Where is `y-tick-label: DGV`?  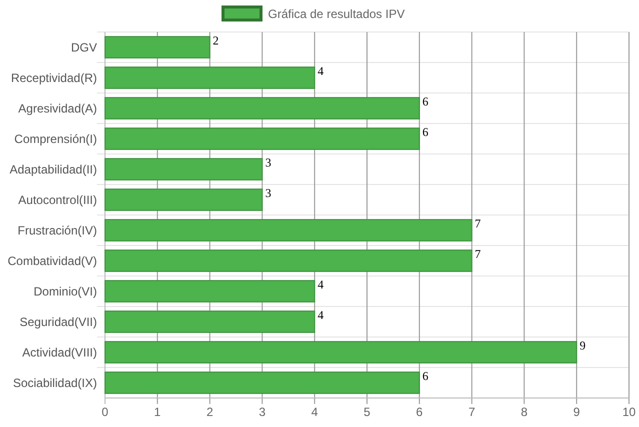 y-tick-label: DGV is located at coordinates (83, 47).